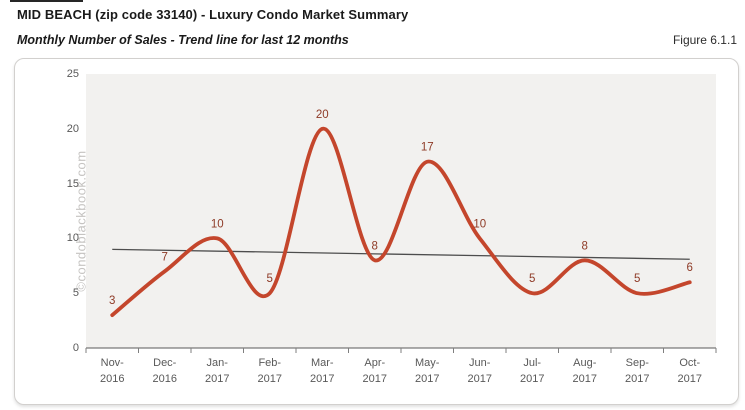 Image resolution: width=745 pixels, height=410 pixels. What do you see at coordinates (690, 268) in the screenshot?
I see `data-point-label: 6` at bounding box center [690, 268].